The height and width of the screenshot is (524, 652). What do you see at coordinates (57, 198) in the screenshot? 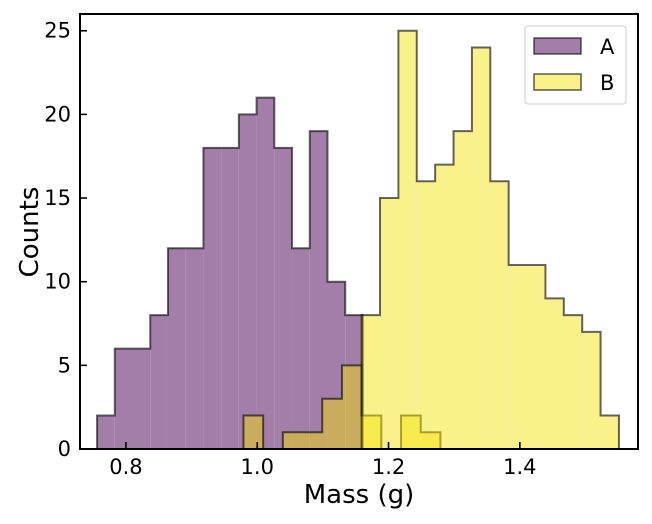
I see `y-tick-label: 15` at bounding box center [57, 198].